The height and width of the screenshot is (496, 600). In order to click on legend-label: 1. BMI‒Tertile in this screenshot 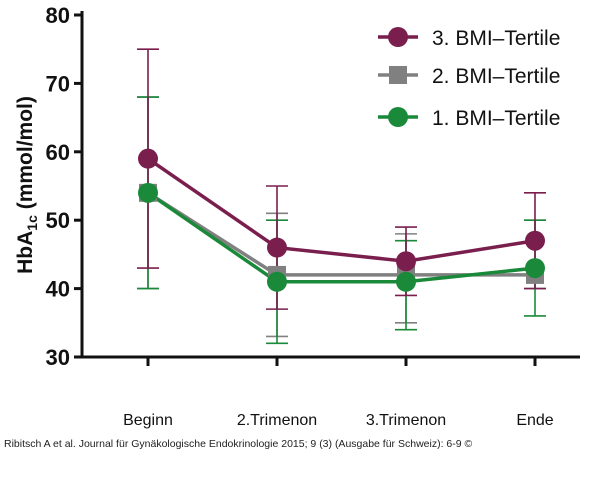, I will do `click(496, 118)`.